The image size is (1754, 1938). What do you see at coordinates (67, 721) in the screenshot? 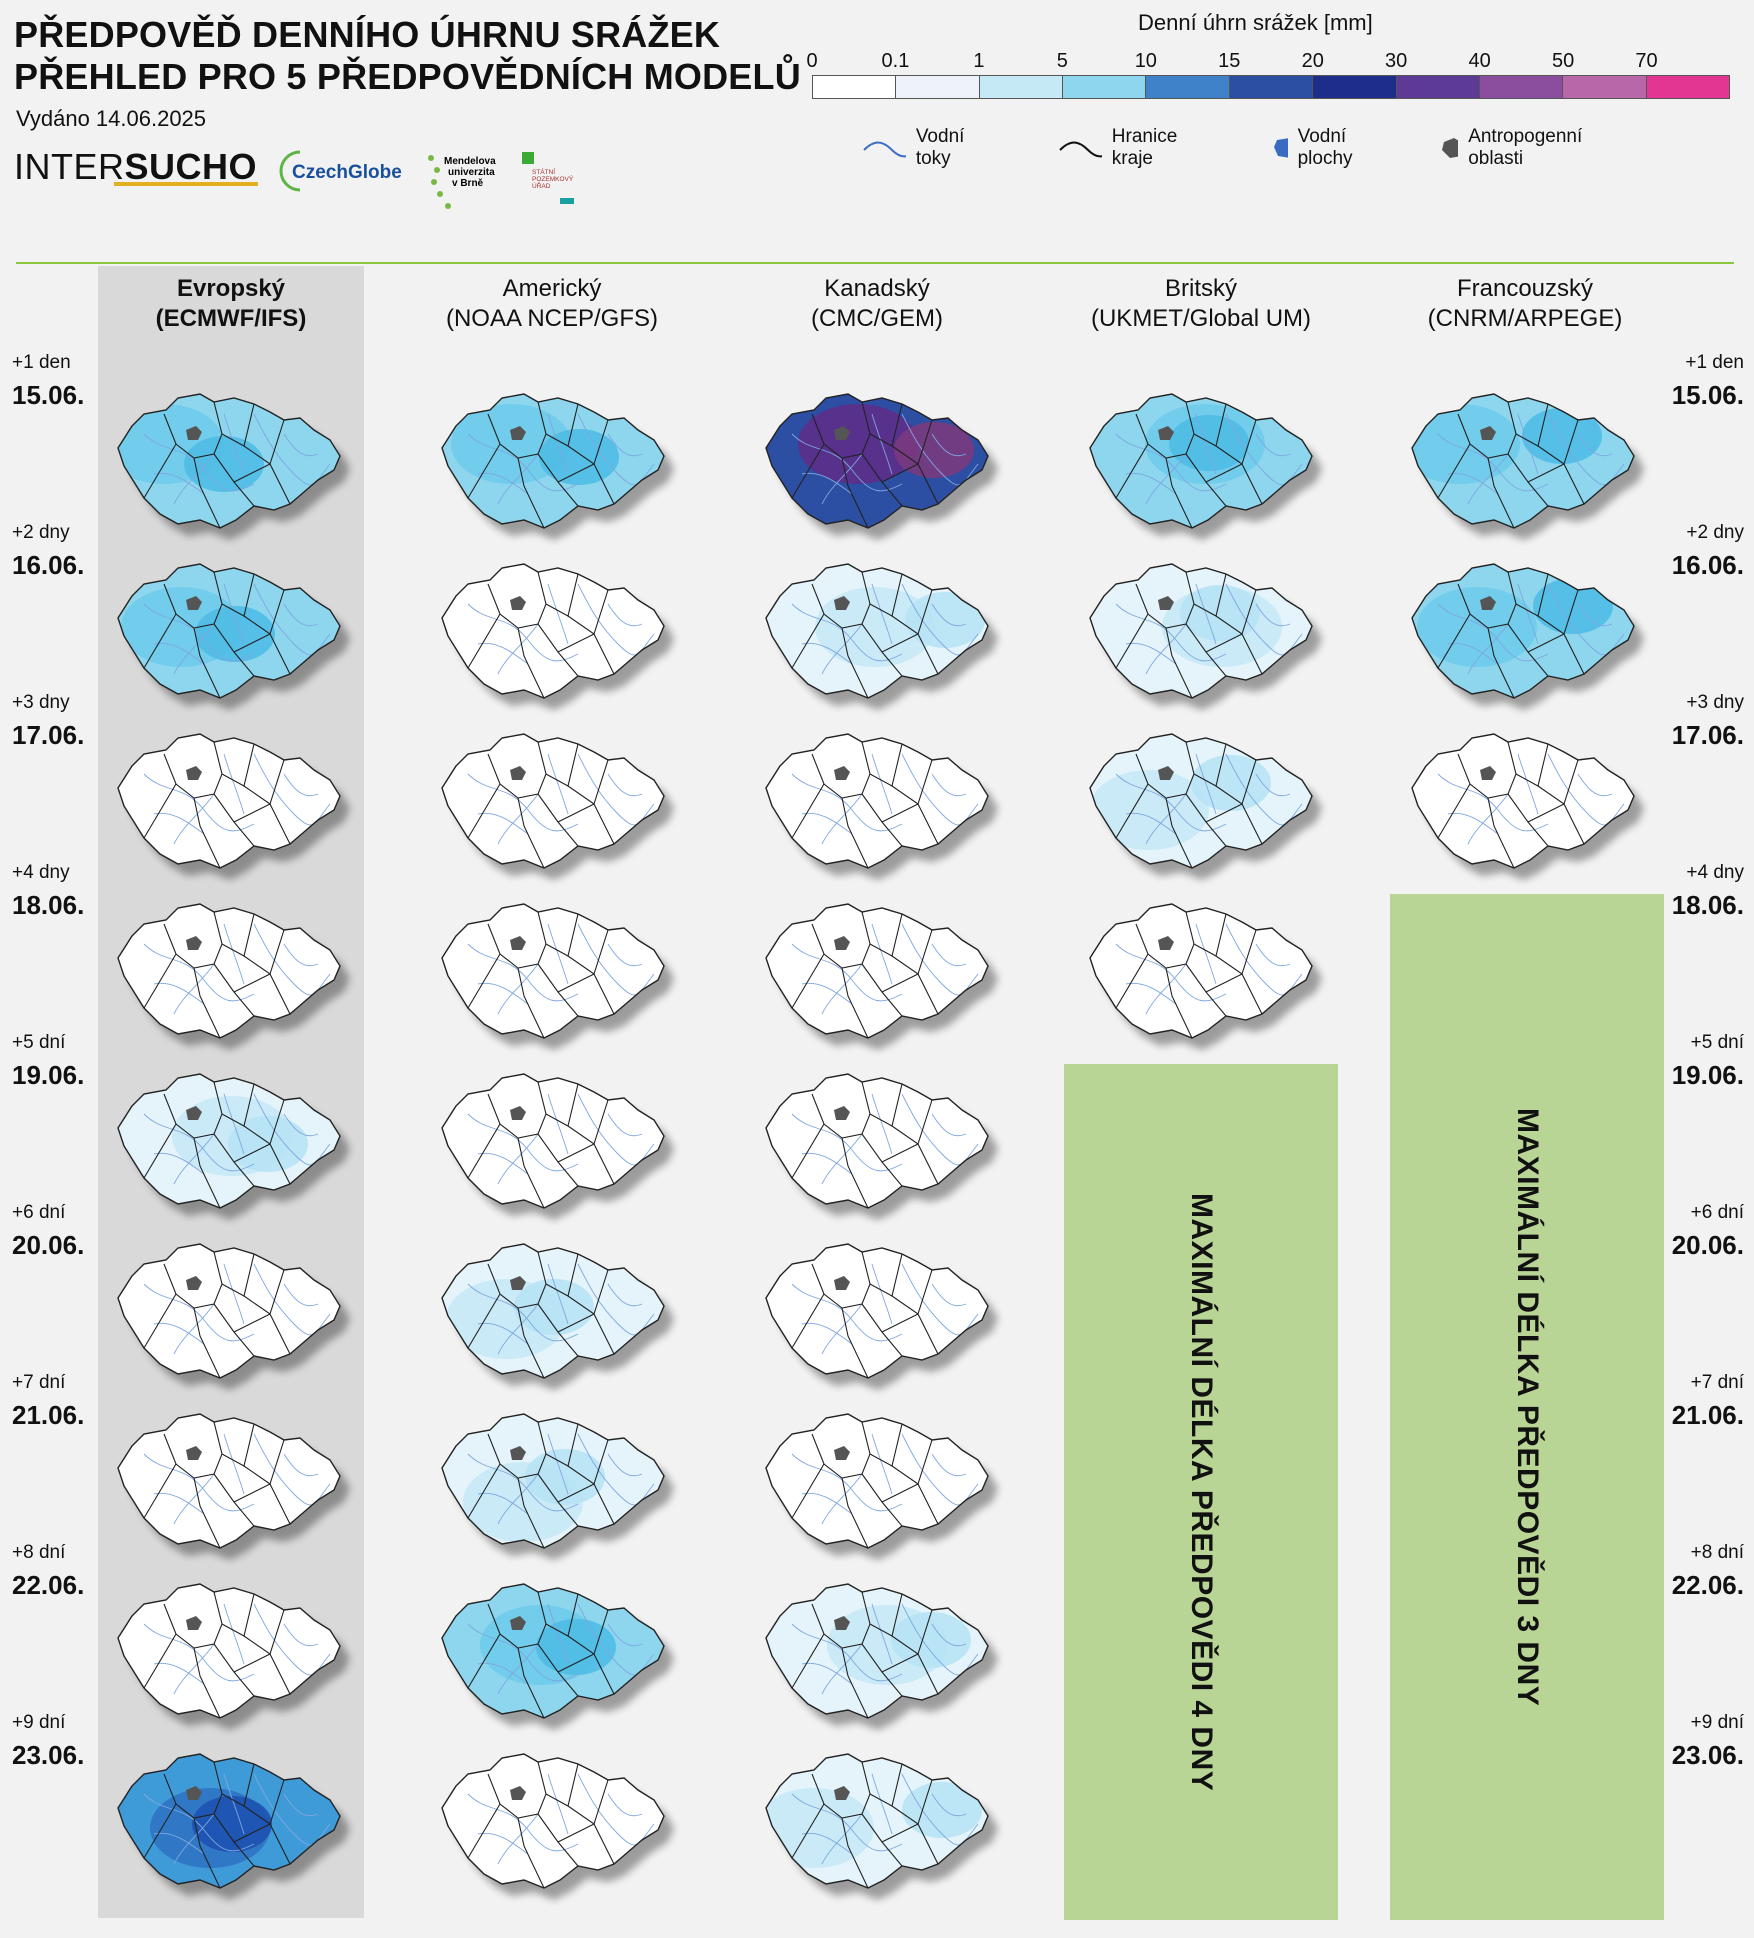
I see `row-label-left: +3 dny 17.06.` at bounding box center [67, 721].